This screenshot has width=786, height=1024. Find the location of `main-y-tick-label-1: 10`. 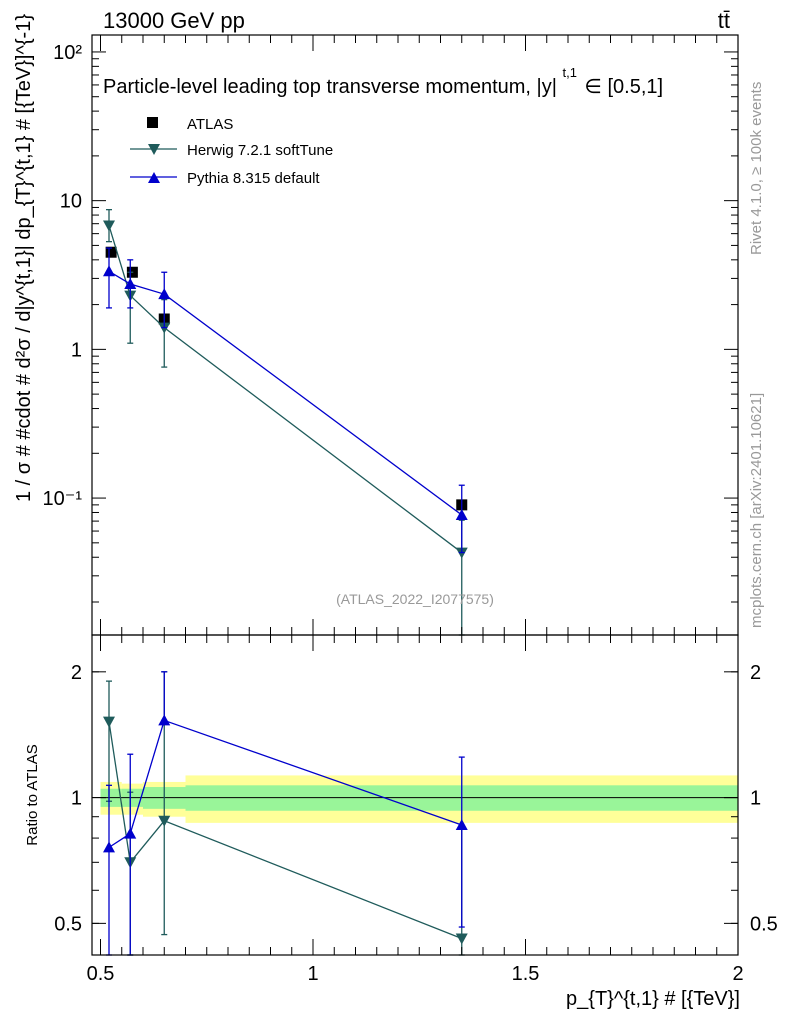

main-y-tick-label-1: 10 is located at coordinates (71, 202).